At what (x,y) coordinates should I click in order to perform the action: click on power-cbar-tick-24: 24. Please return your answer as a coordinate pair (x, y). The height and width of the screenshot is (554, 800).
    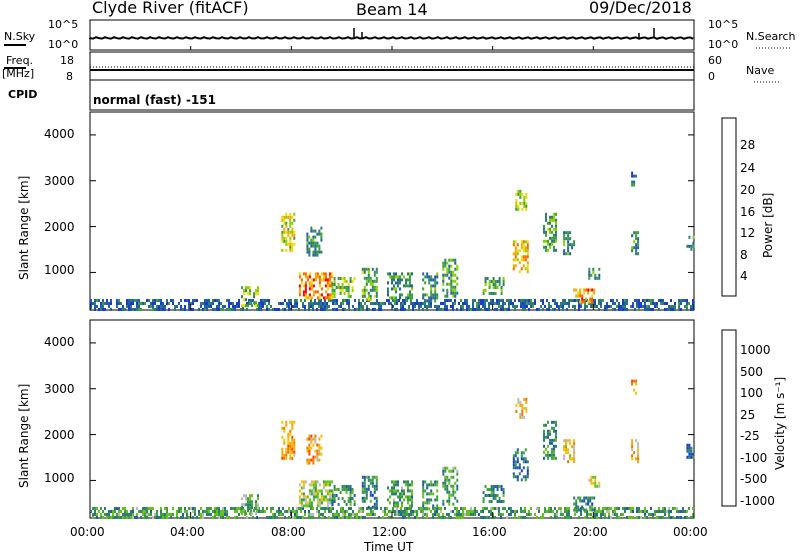
    Looking at the image, I should click on (748, 168).